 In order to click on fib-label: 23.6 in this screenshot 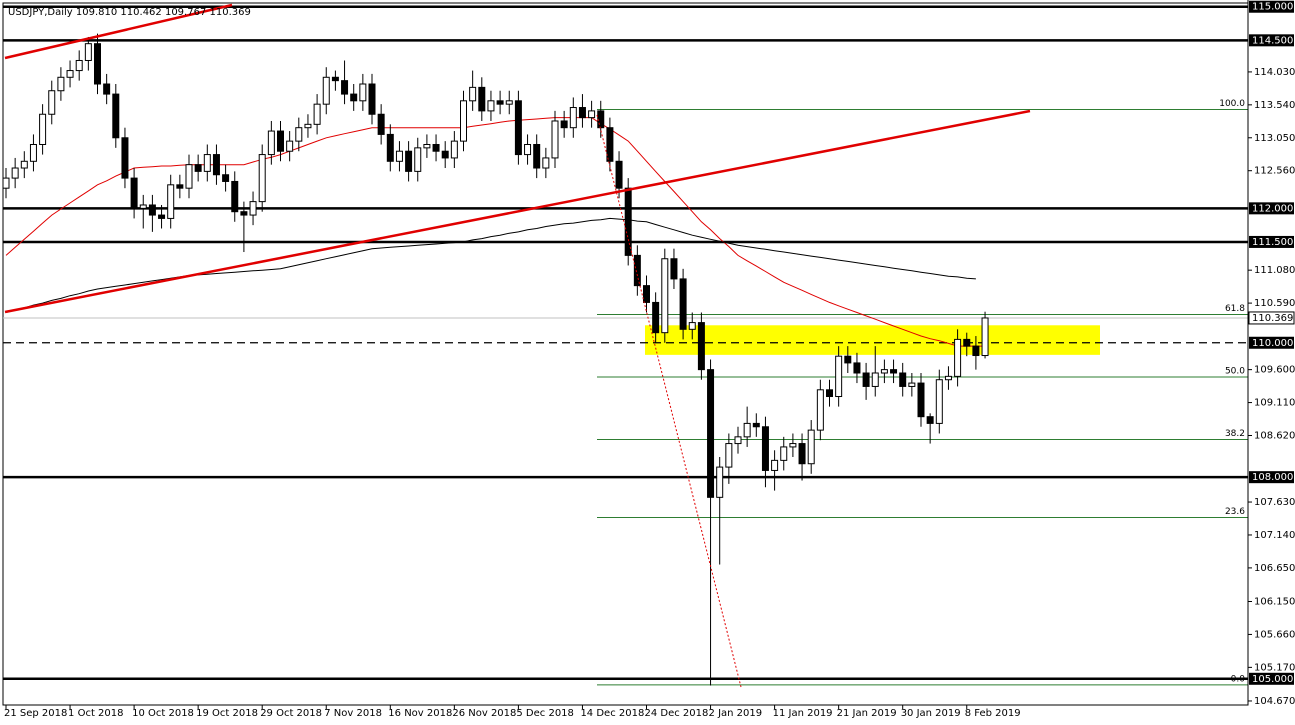, I will do `click(1235, 512)`.